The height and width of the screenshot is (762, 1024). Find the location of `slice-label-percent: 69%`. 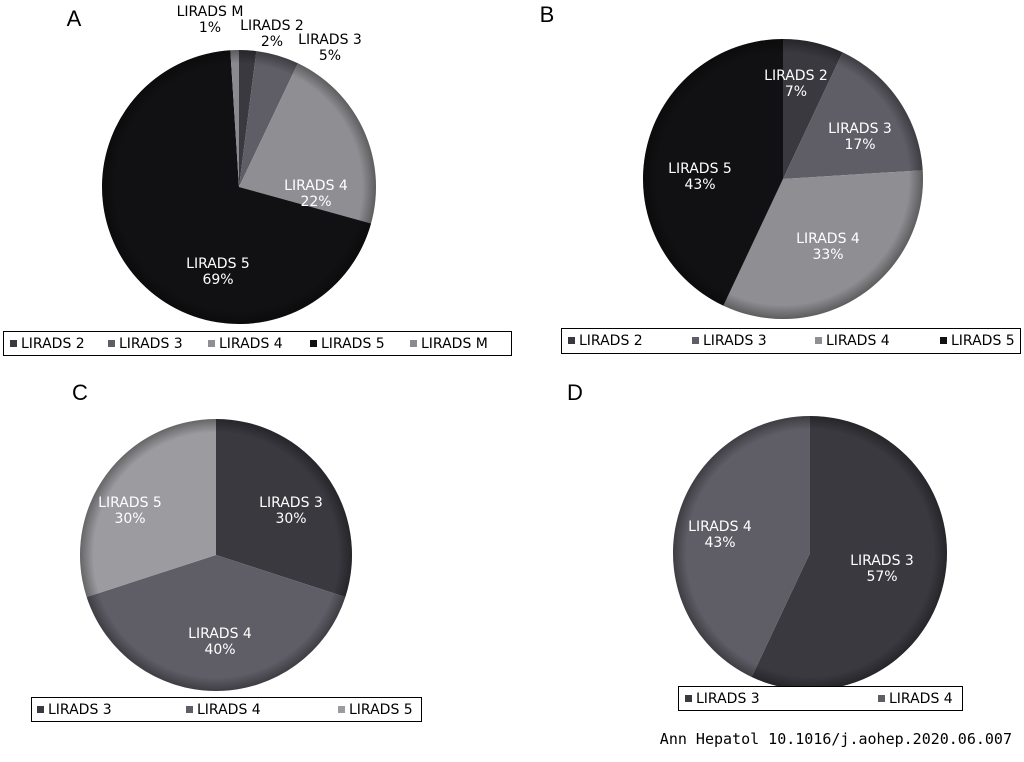

slice-label-percent: 69% is located at coordinates (217, 280).